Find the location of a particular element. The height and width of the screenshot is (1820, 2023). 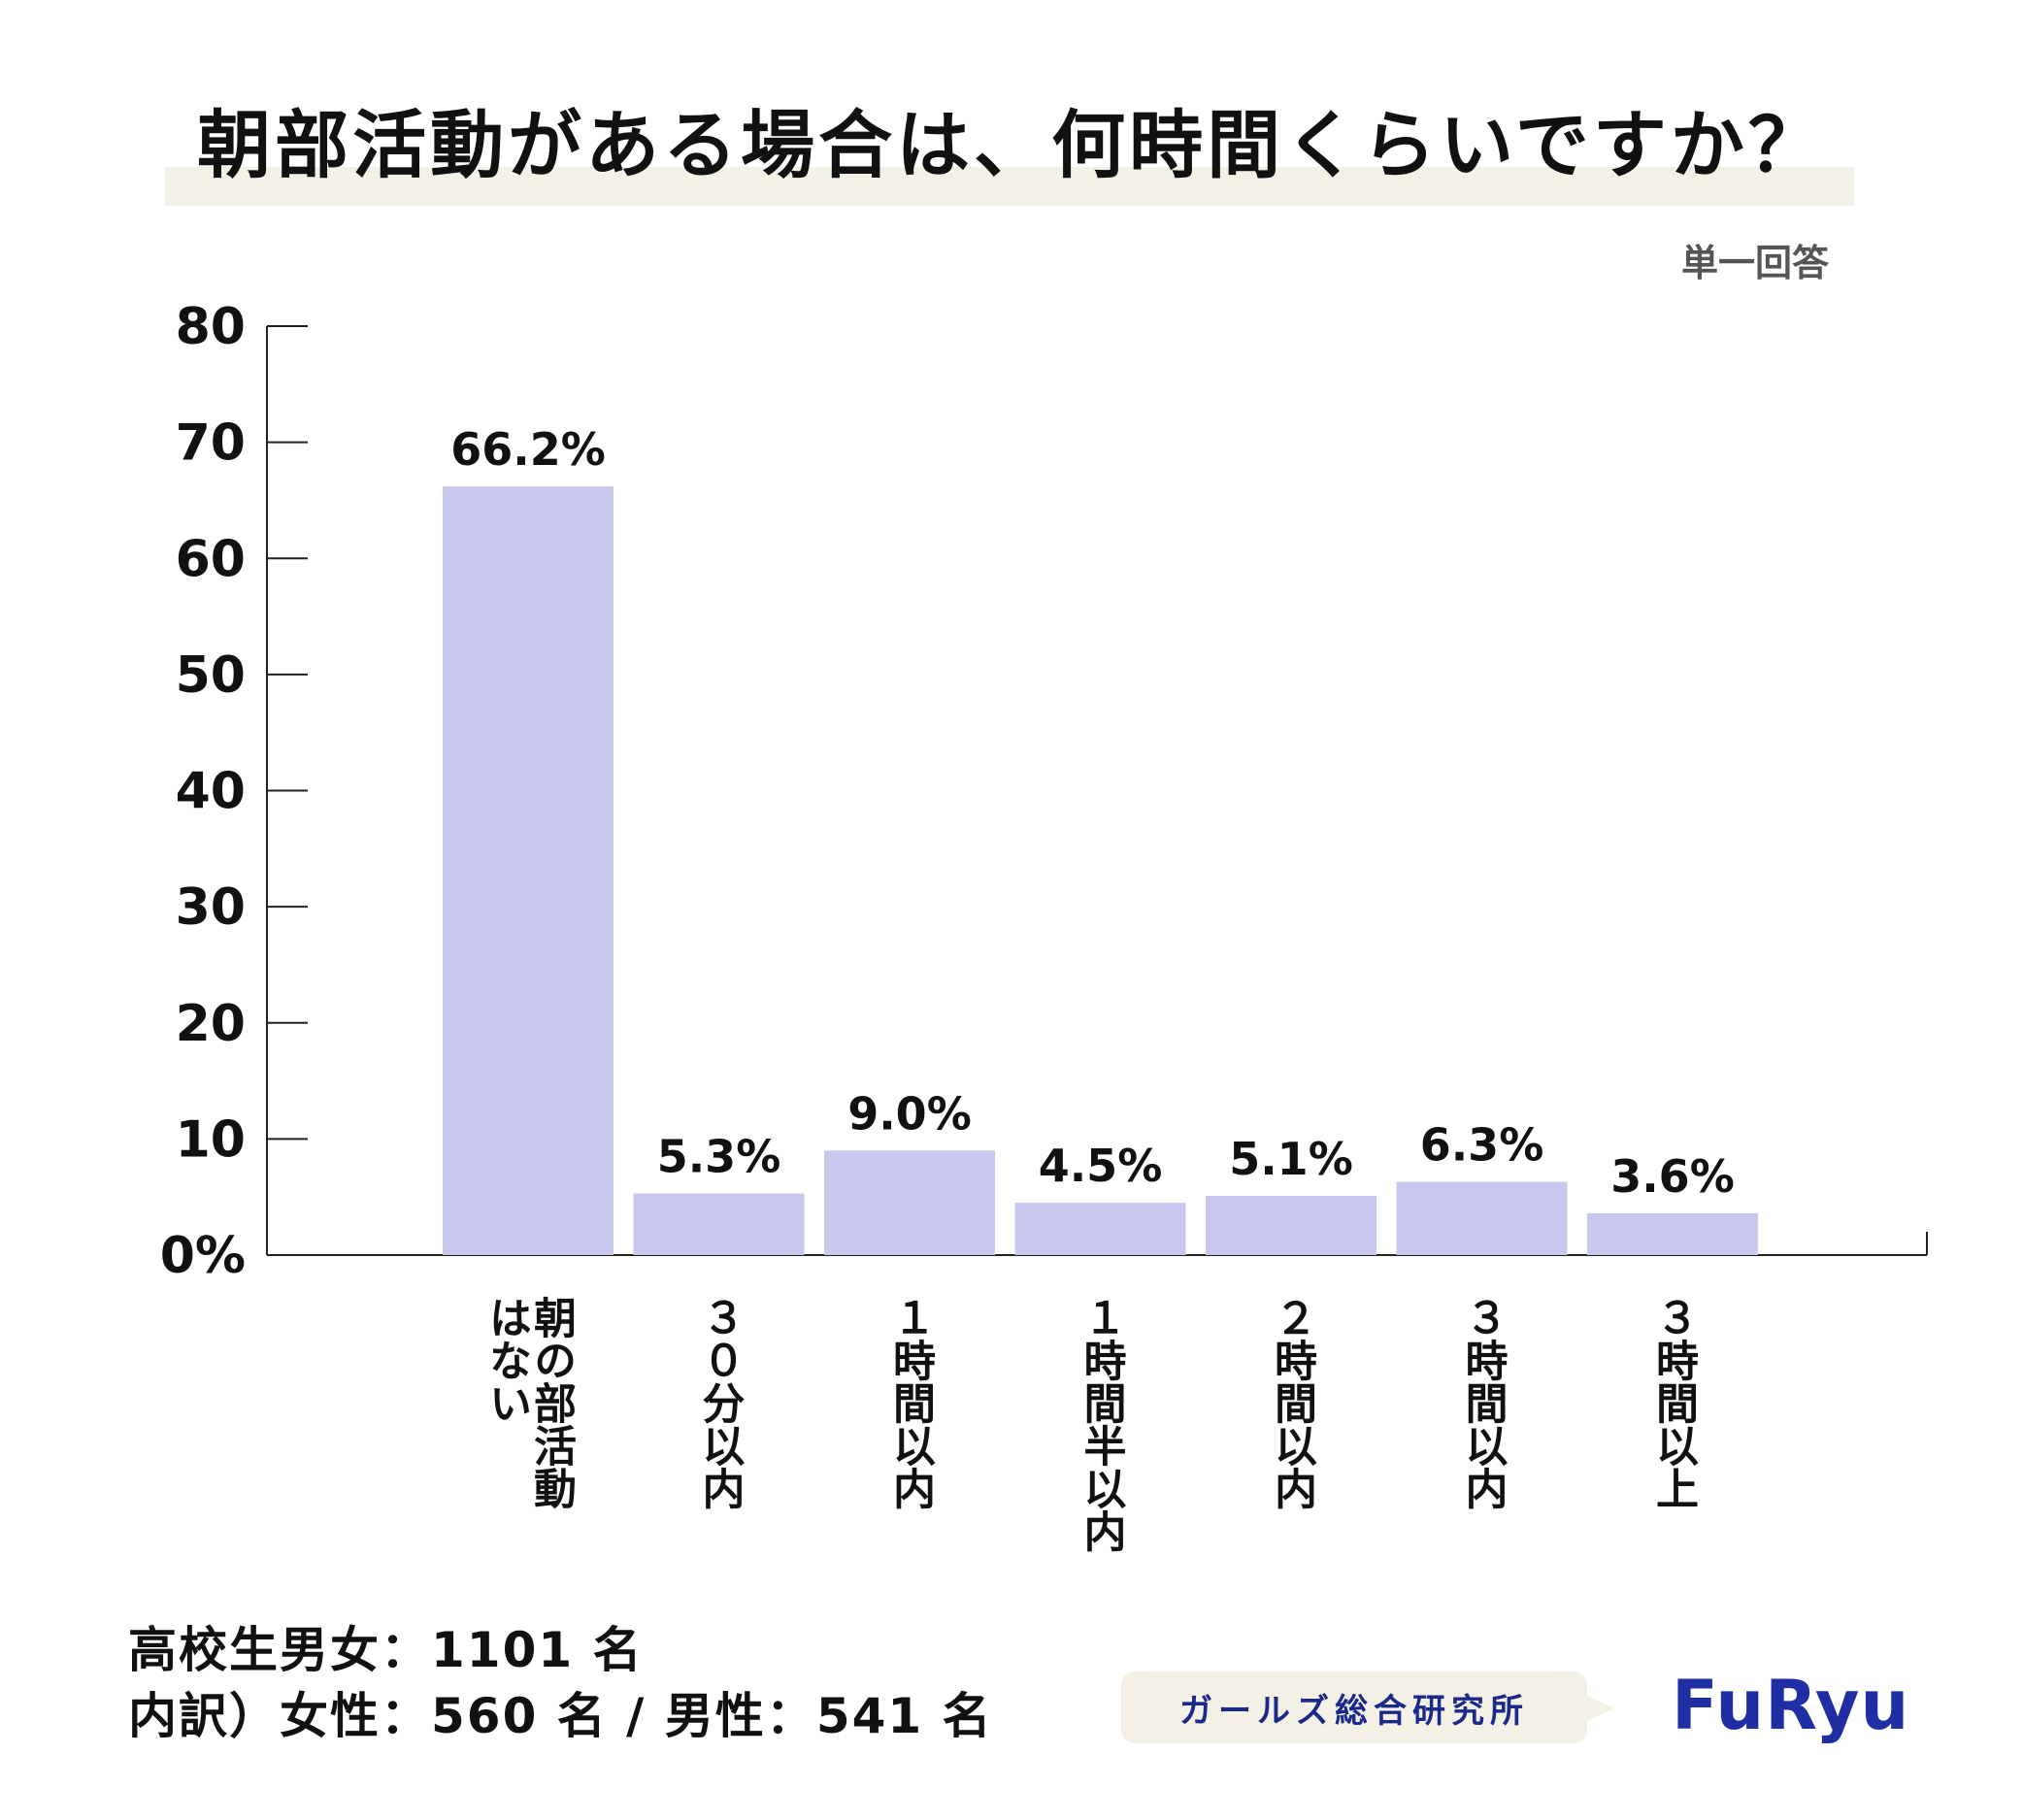

sample-breakdown-note: 内訳）女性：560 名 / 男性：541 名 is located at coordinates (561, 1716).